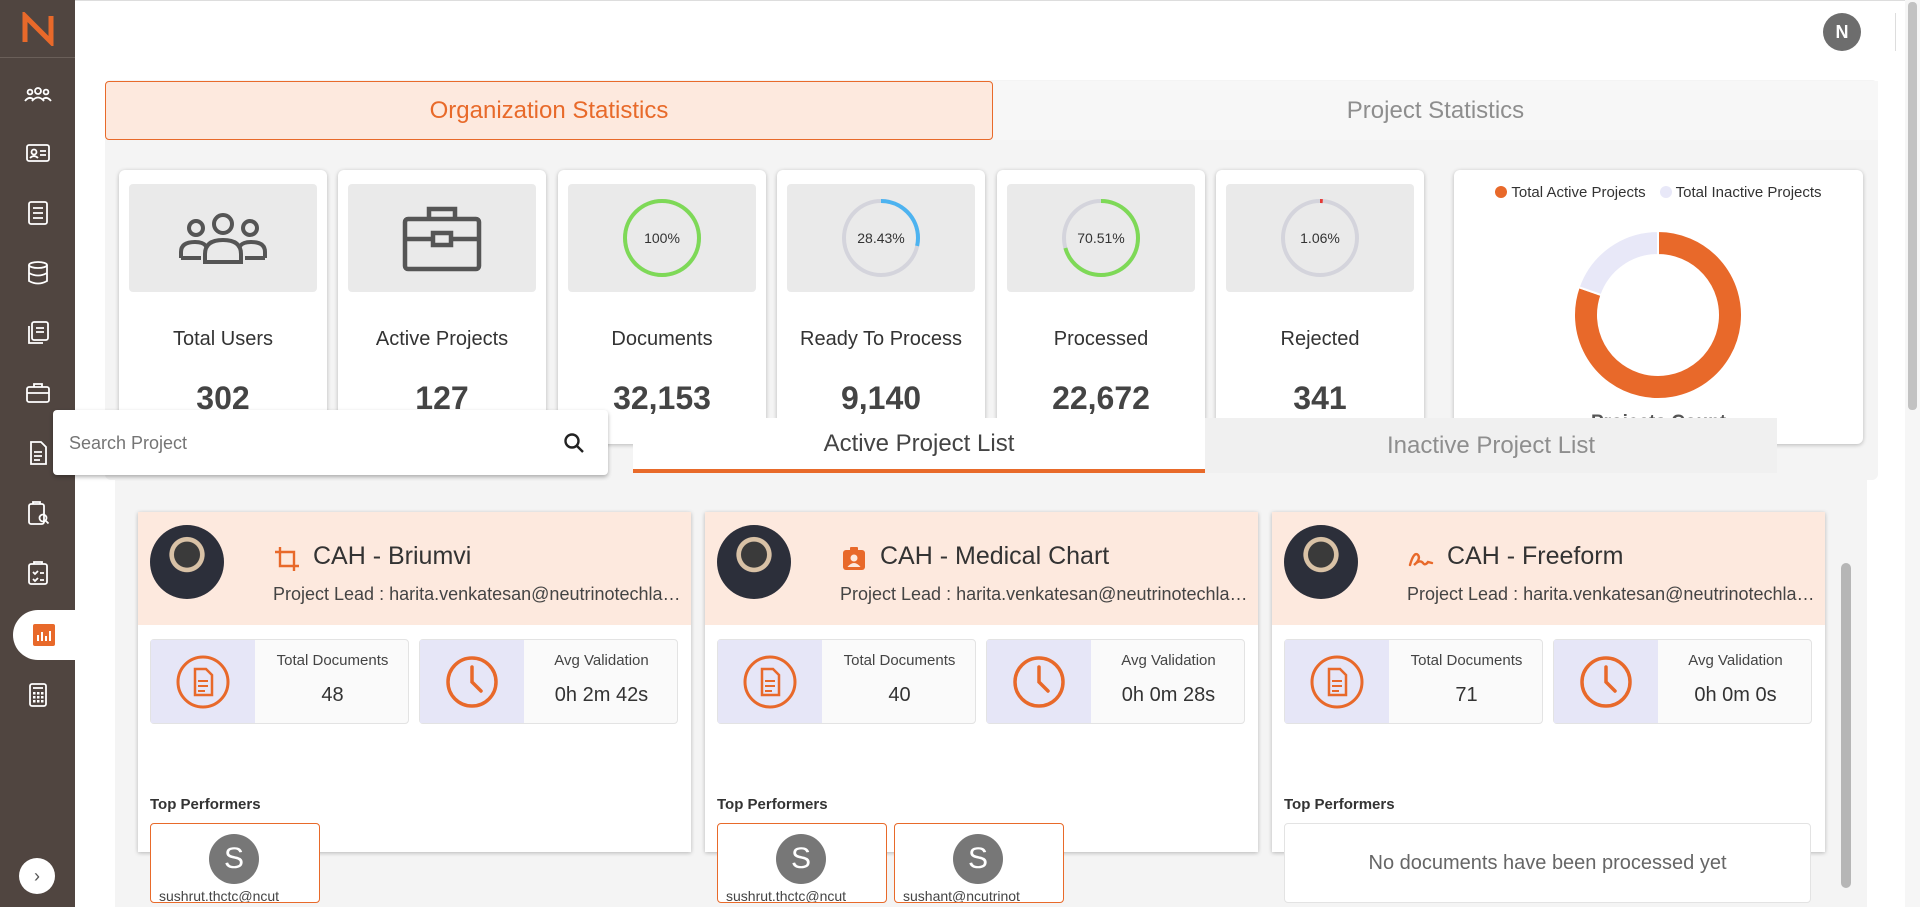  I want to click on stat-card-active-projects: Active Projects 127, so click(442, 307).